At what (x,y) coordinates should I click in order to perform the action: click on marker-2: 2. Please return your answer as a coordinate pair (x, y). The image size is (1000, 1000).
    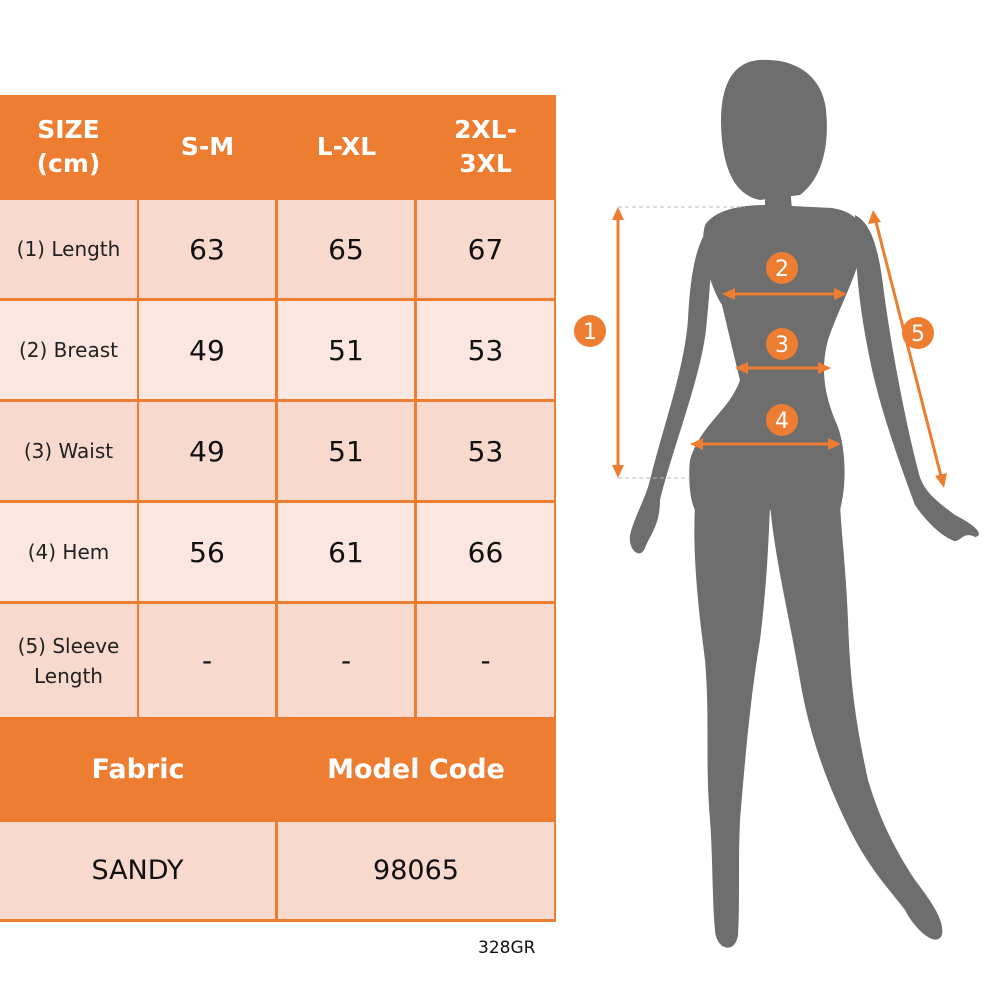
    Looking at the image, I should click on (782, 269).